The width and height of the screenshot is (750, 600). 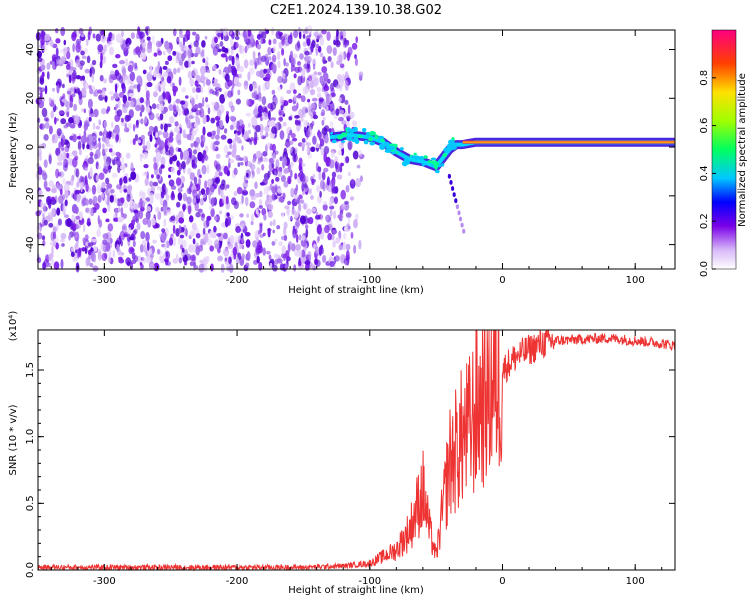 I want to click on snr-ylabel: SNR (10 * v/v), so click(x=13, y=439).